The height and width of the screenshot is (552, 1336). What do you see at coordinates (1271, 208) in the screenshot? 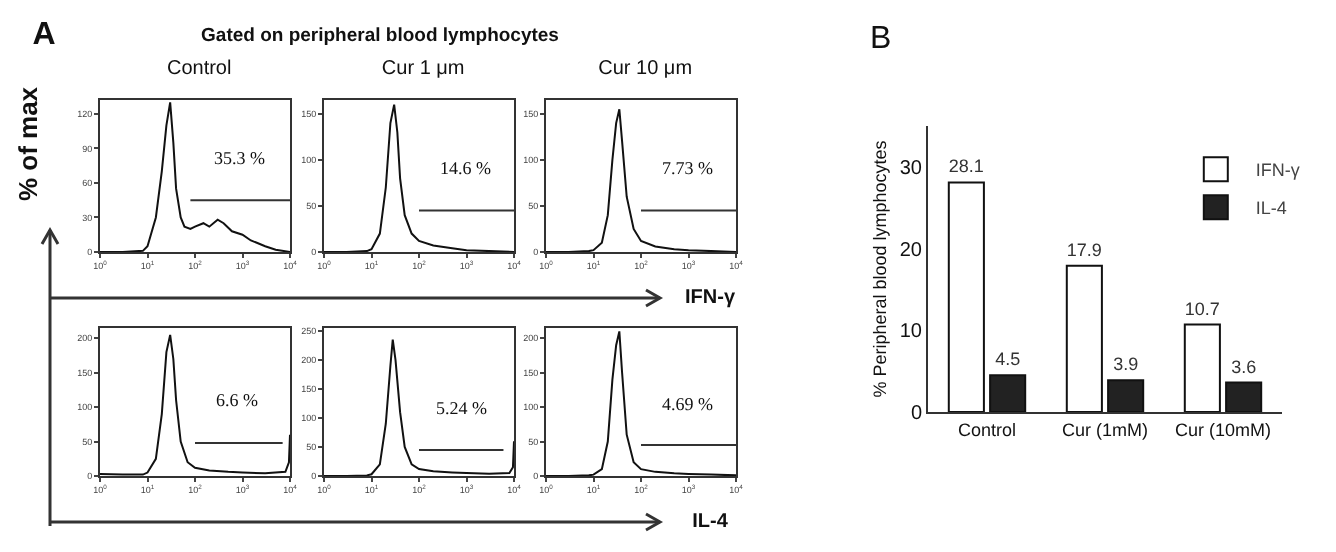
I see `legend-label: IL-4` at bounding box center [1271, 208].